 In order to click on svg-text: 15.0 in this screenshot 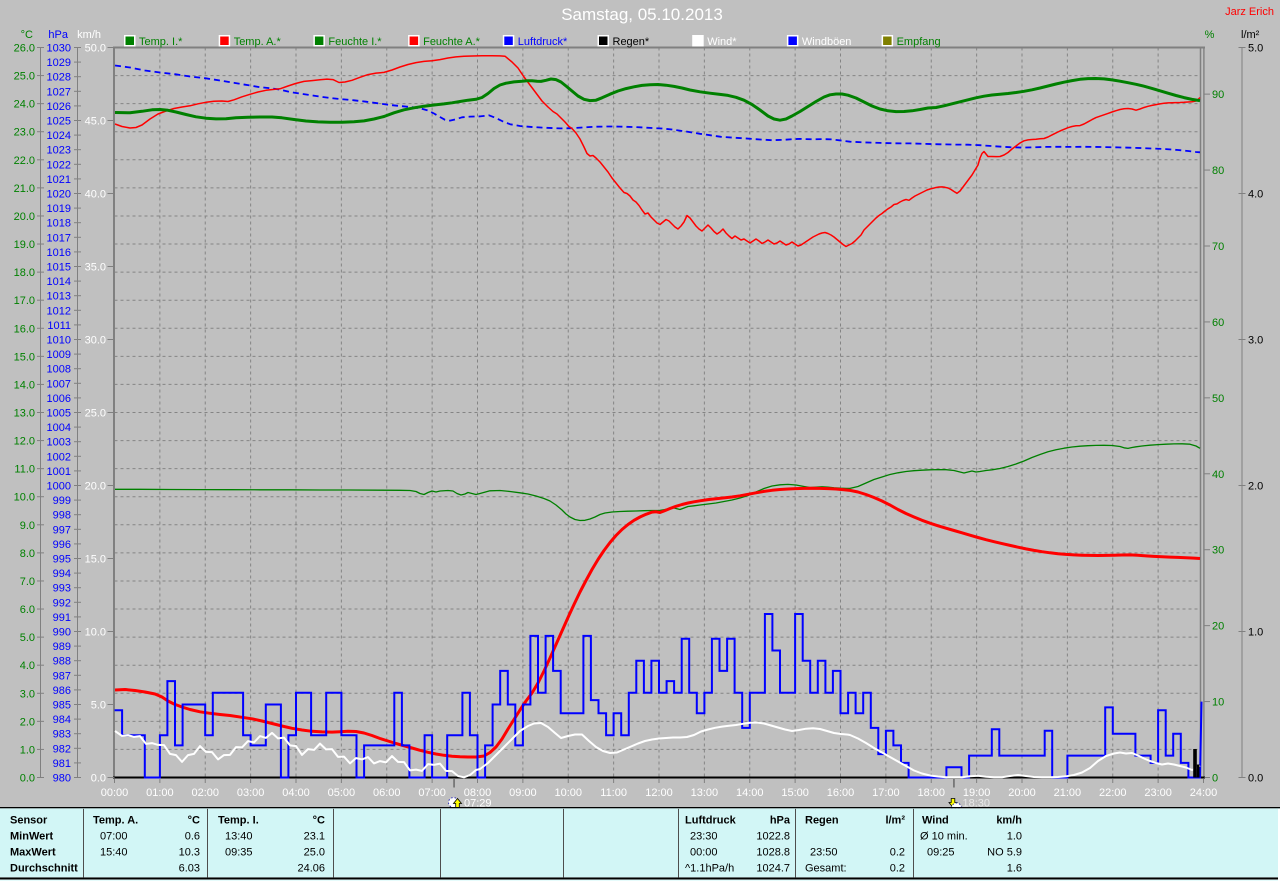, I will do `click(24, 357)`.